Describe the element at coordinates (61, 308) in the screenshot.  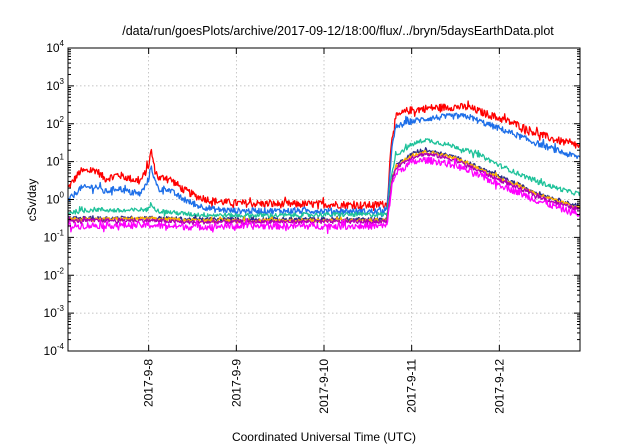
I see `y-tick-exponent: -3` at that location.